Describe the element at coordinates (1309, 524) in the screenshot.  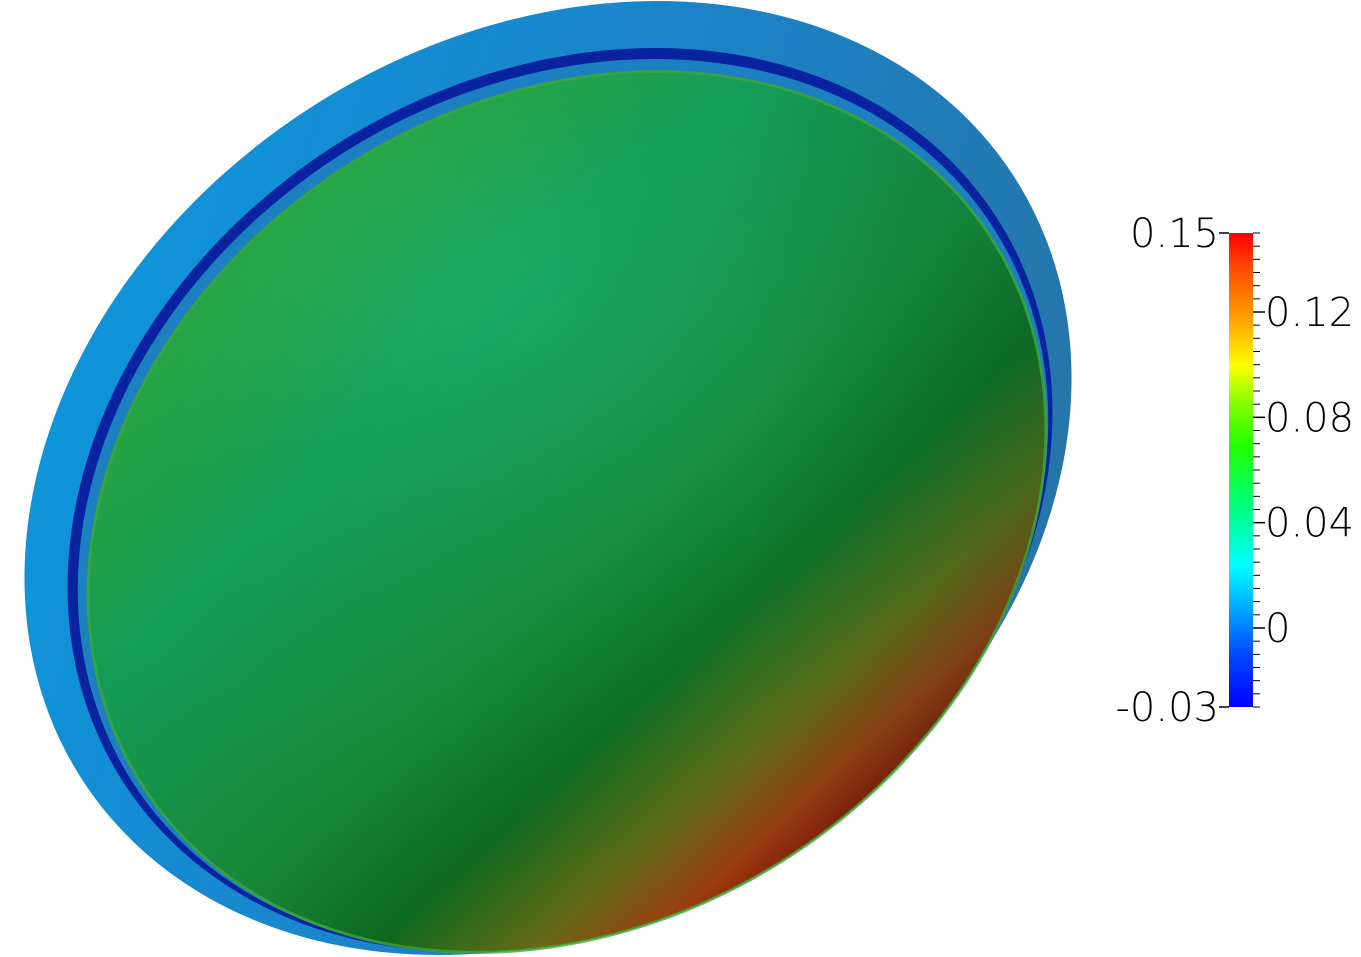
I see `colorbar-tick-label: 0.04` at that location.